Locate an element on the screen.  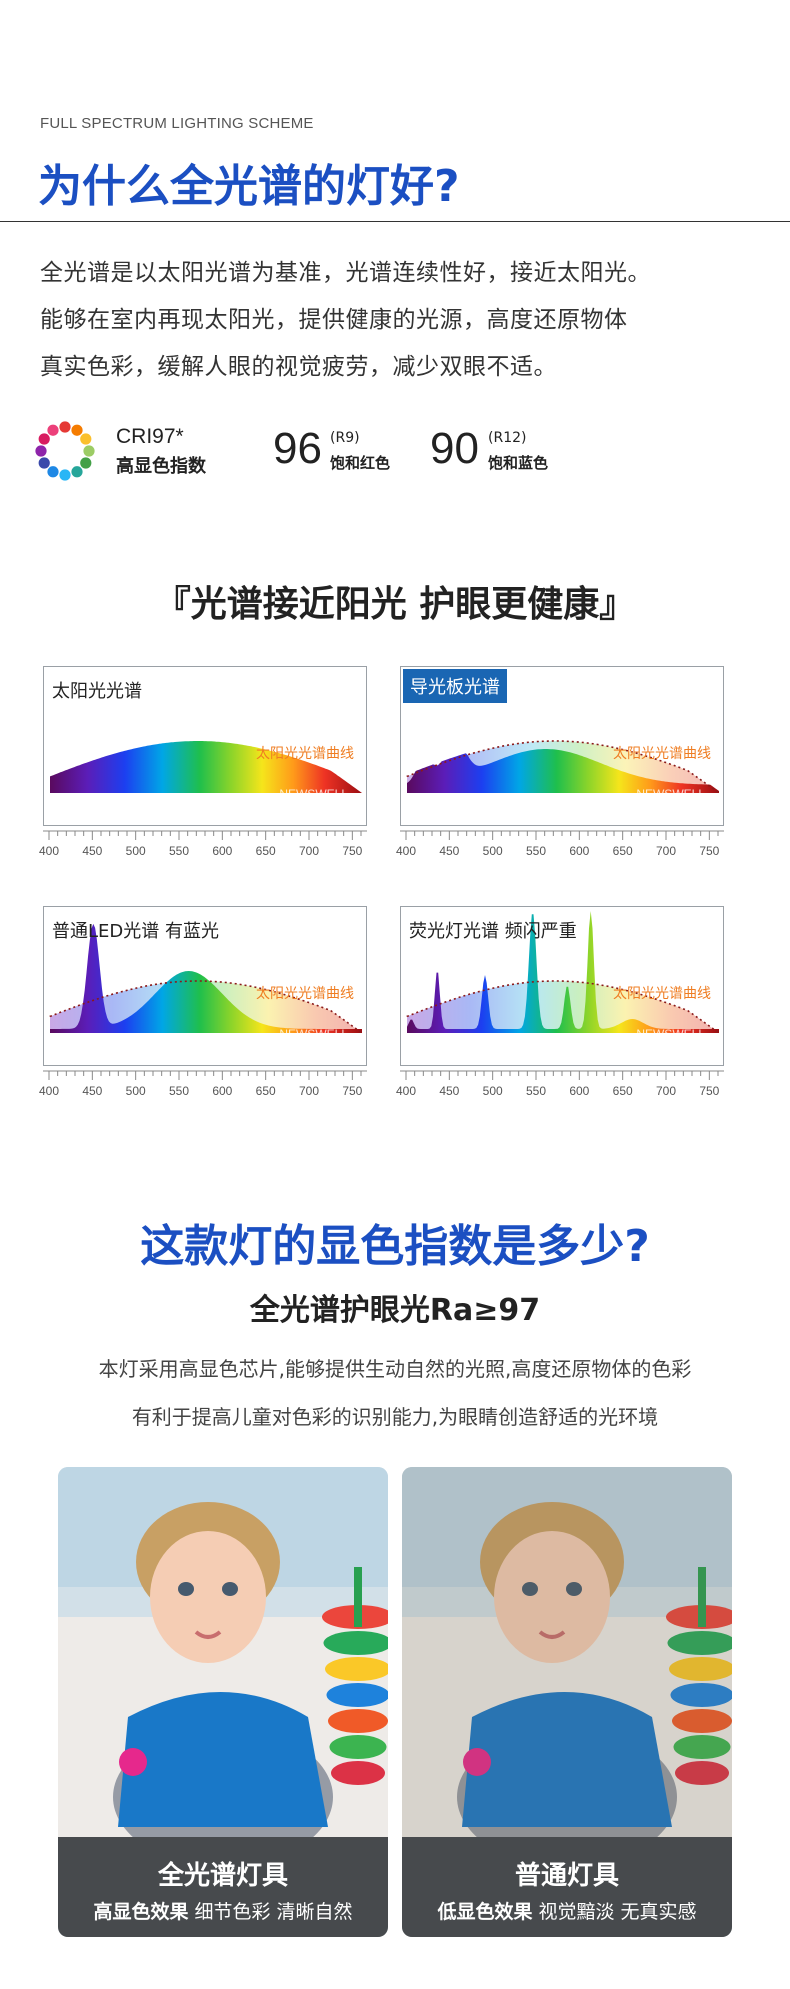
lightguide-spectrum-chart is located at coordinates (562, 782).